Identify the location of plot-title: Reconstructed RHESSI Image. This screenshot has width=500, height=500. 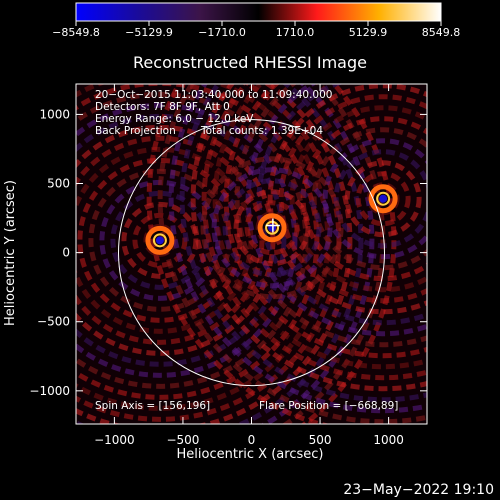
(250, 62).